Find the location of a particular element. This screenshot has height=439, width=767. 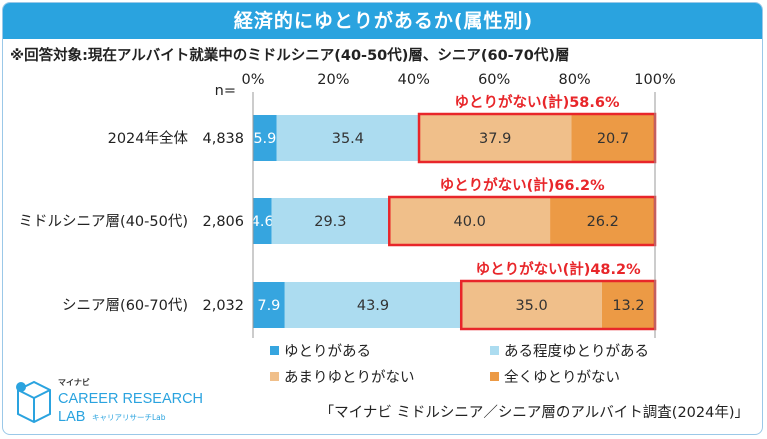

data-label: 35.4 is located at coordinates (348, 139).